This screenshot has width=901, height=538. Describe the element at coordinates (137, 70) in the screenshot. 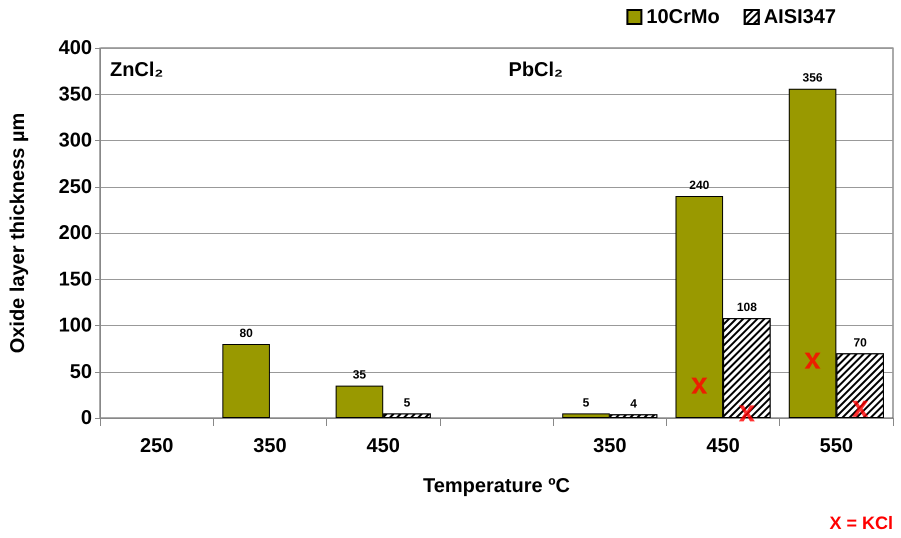

I see `annotation: ZnCl₂` at that location.